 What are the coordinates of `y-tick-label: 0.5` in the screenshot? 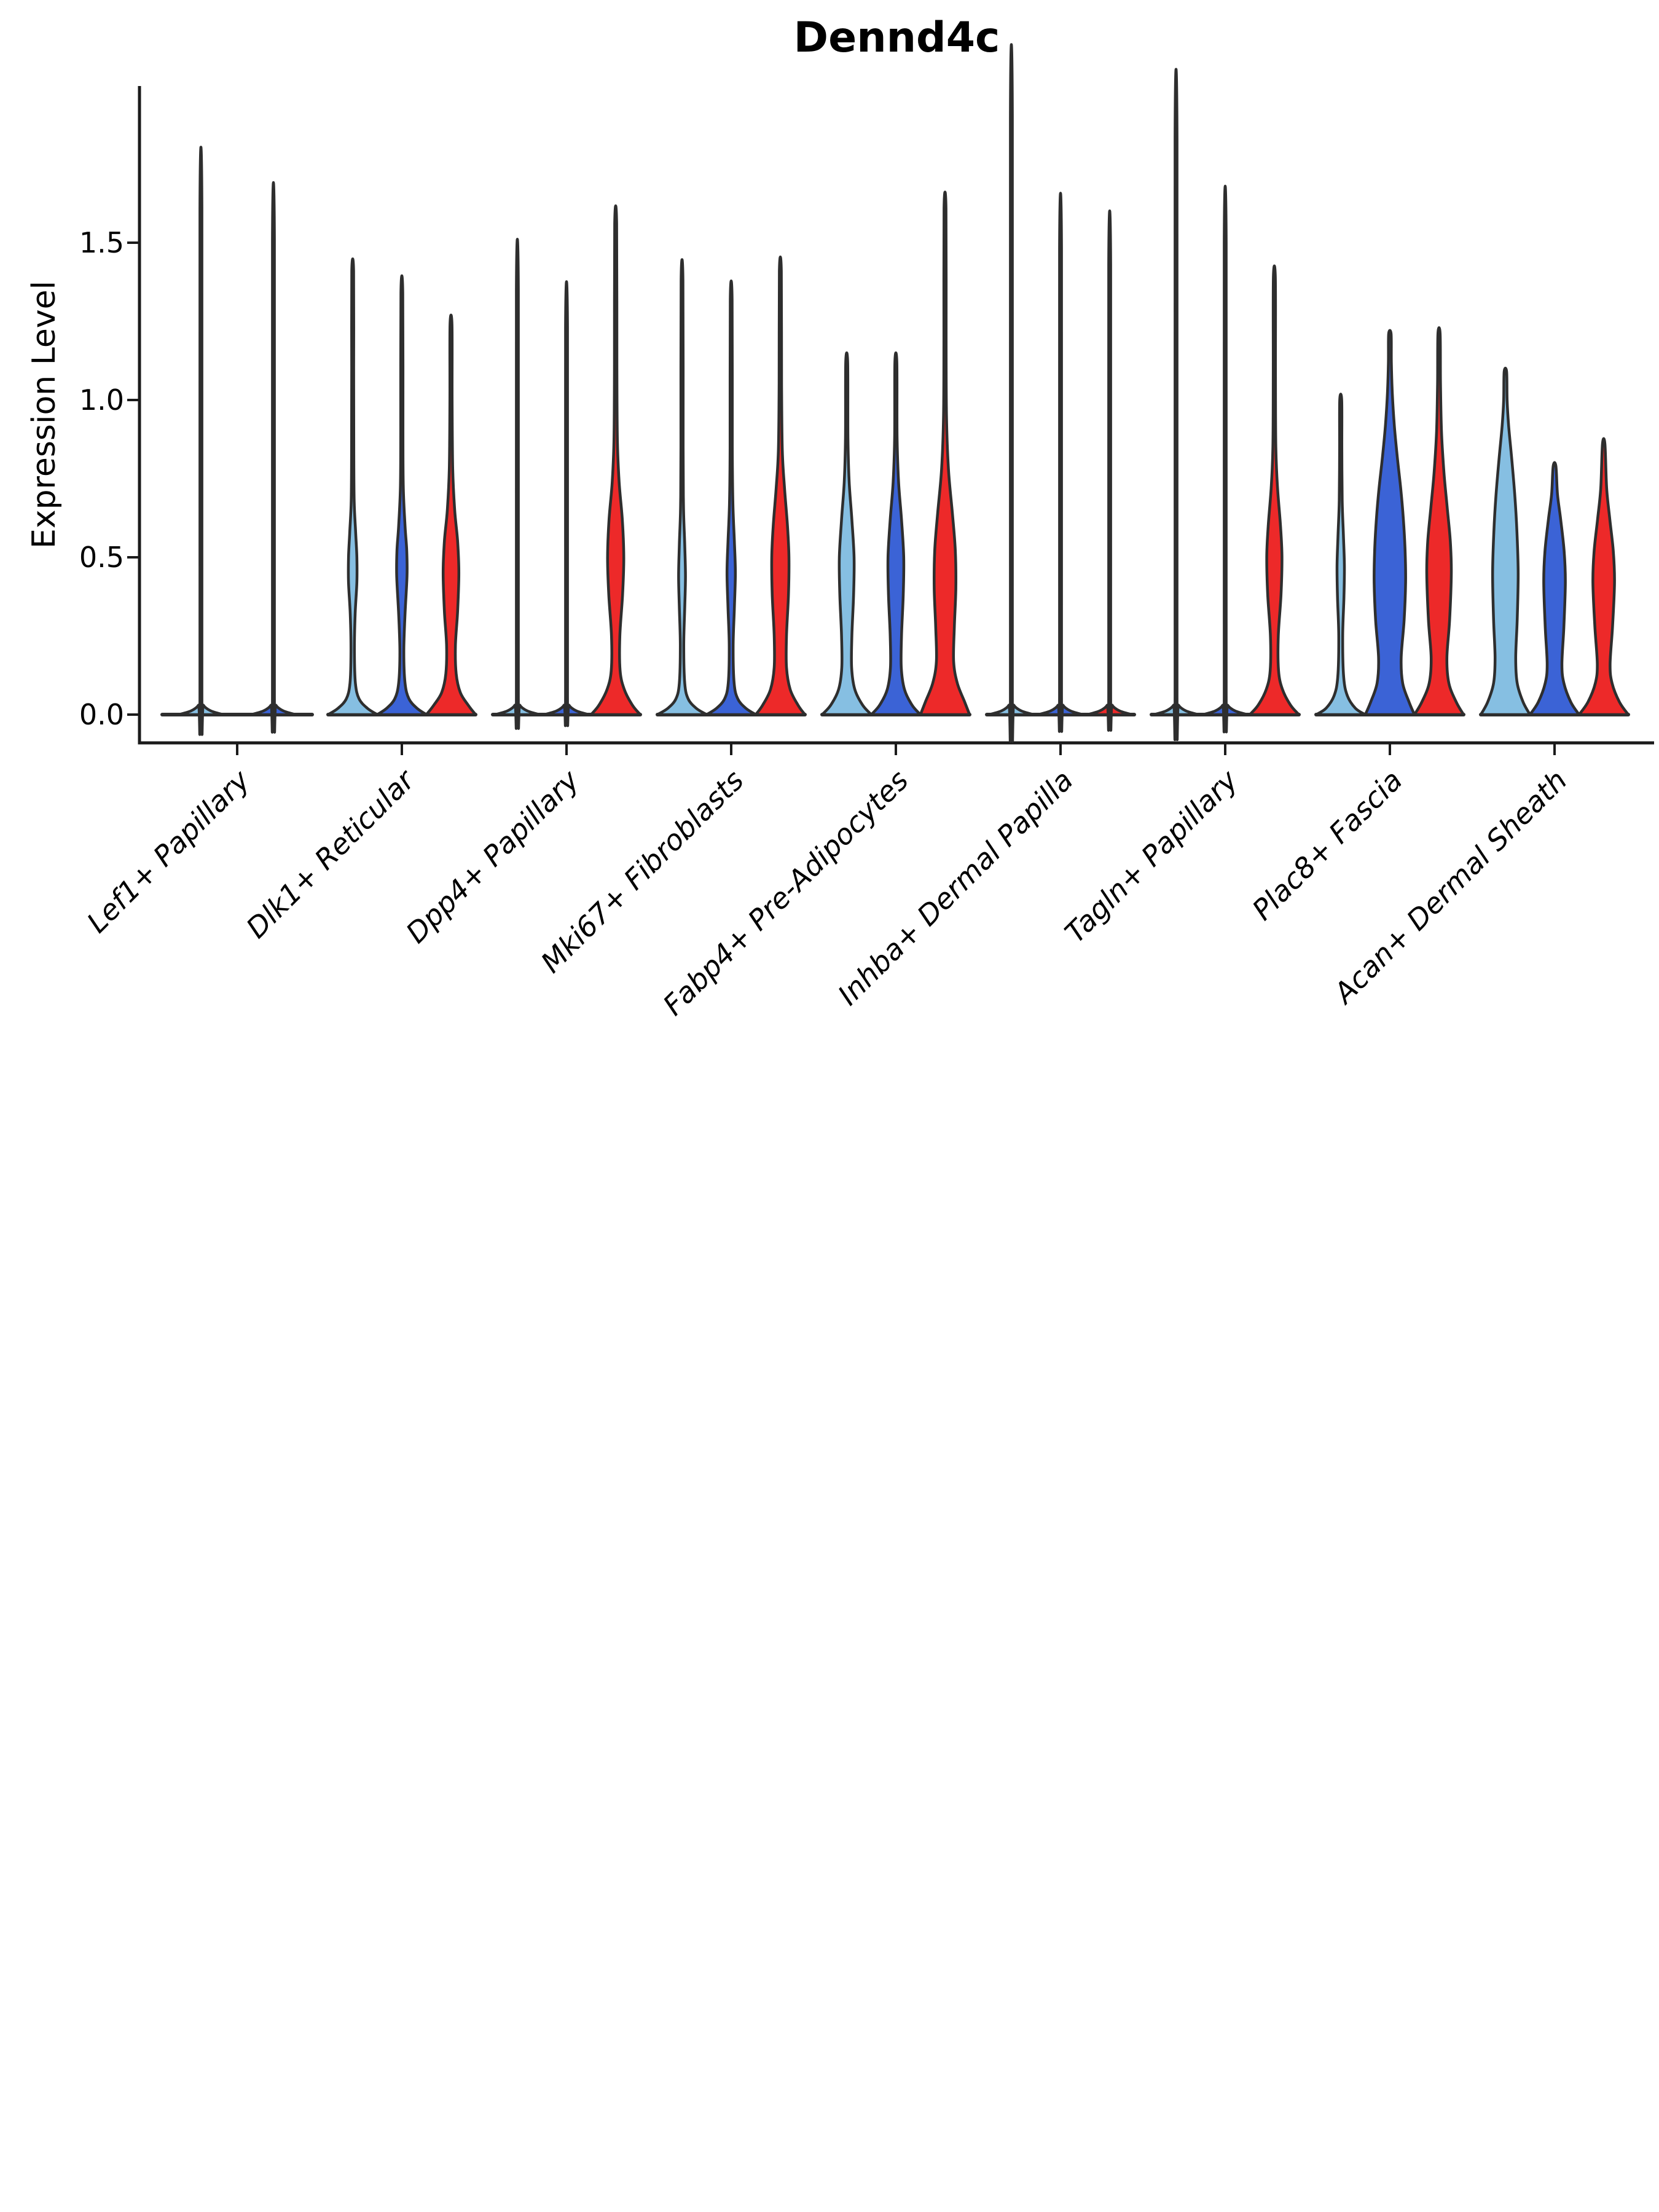 It's located at (101, 557).